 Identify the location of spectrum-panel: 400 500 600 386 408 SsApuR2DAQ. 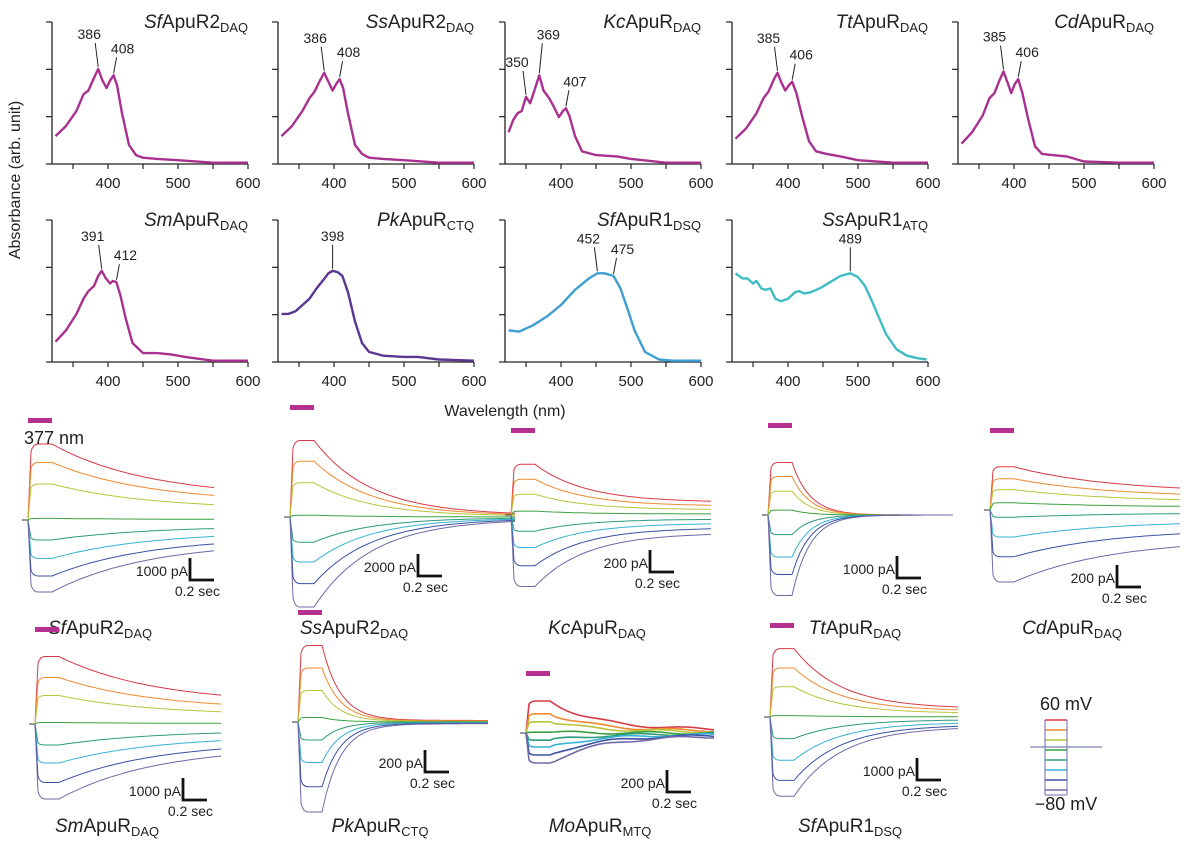
(379, 102).